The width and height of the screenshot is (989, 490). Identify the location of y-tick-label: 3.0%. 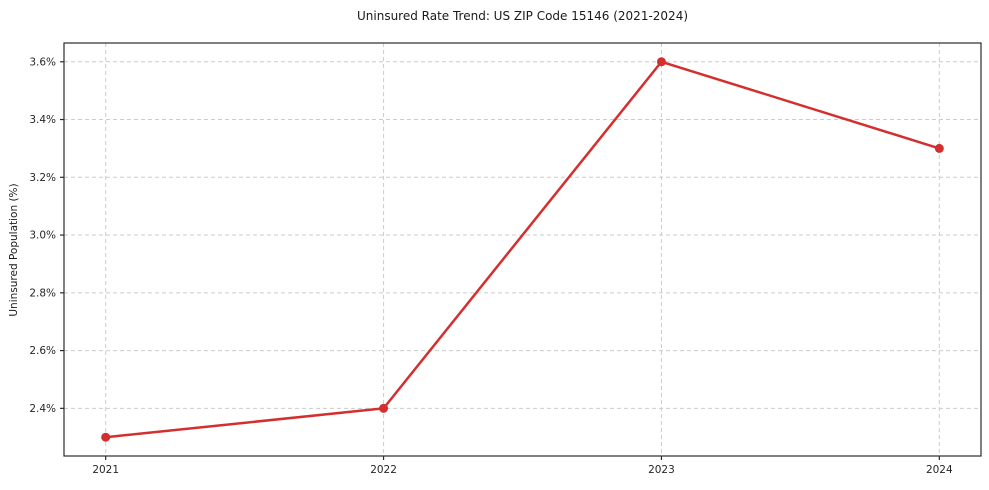
(42, 236).